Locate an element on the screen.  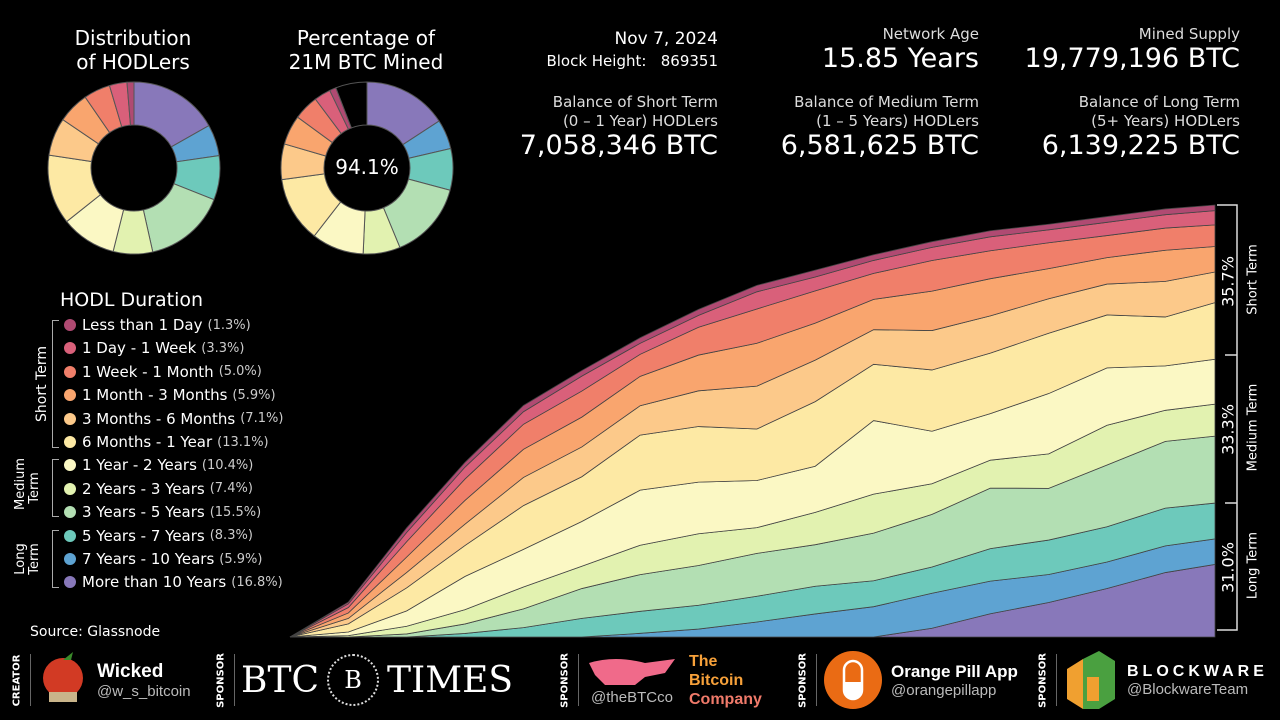
opa-name: Orange Pill App is located at coordinates (954, 671).